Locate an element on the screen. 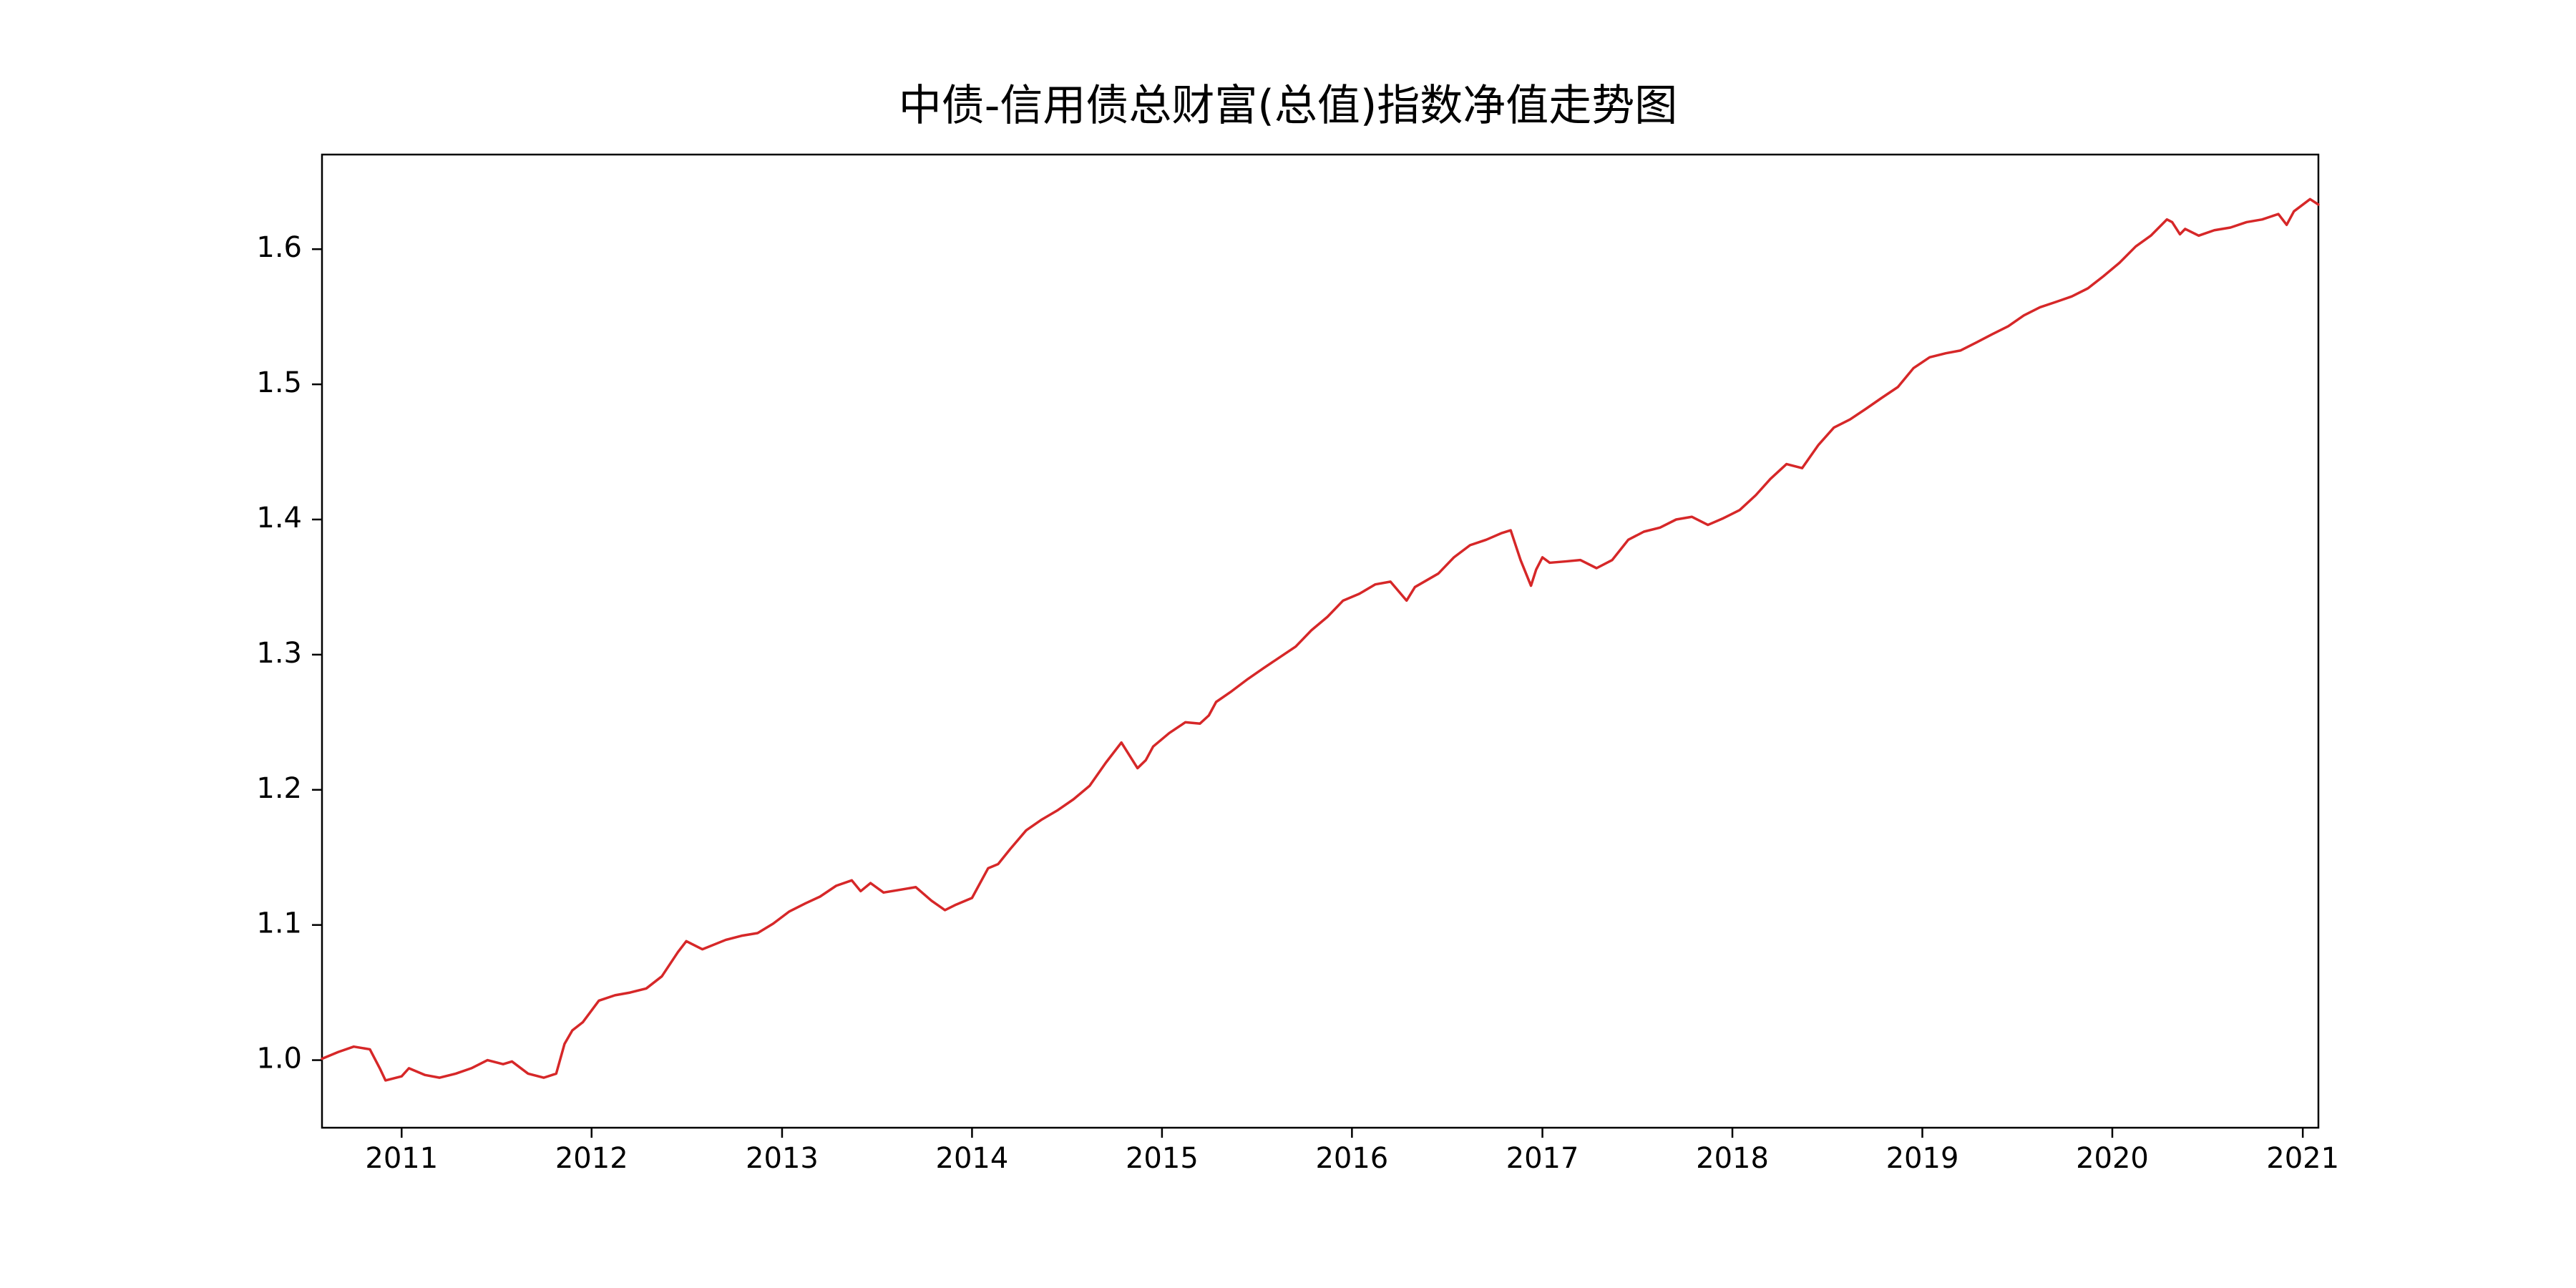 This screenshot has width=2576, height=1288. y-tick-label: 1.4 is located at coordinates (279, 518).